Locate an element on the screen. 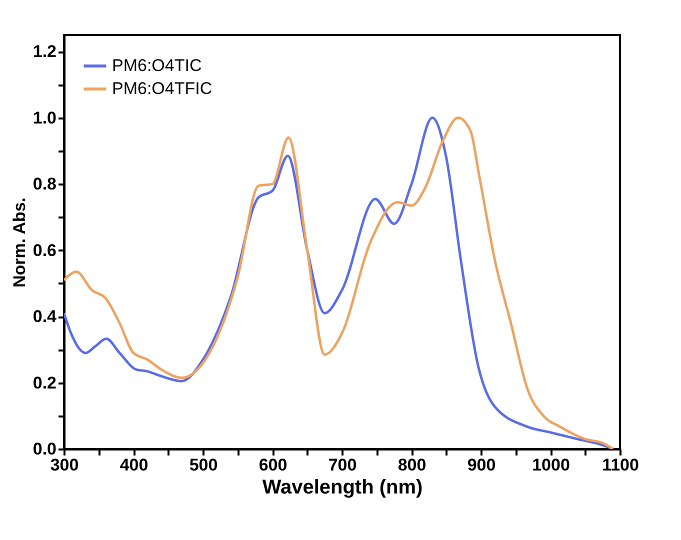  y-axis-title: Norm. Abs. is located at coordinates (19, 242).